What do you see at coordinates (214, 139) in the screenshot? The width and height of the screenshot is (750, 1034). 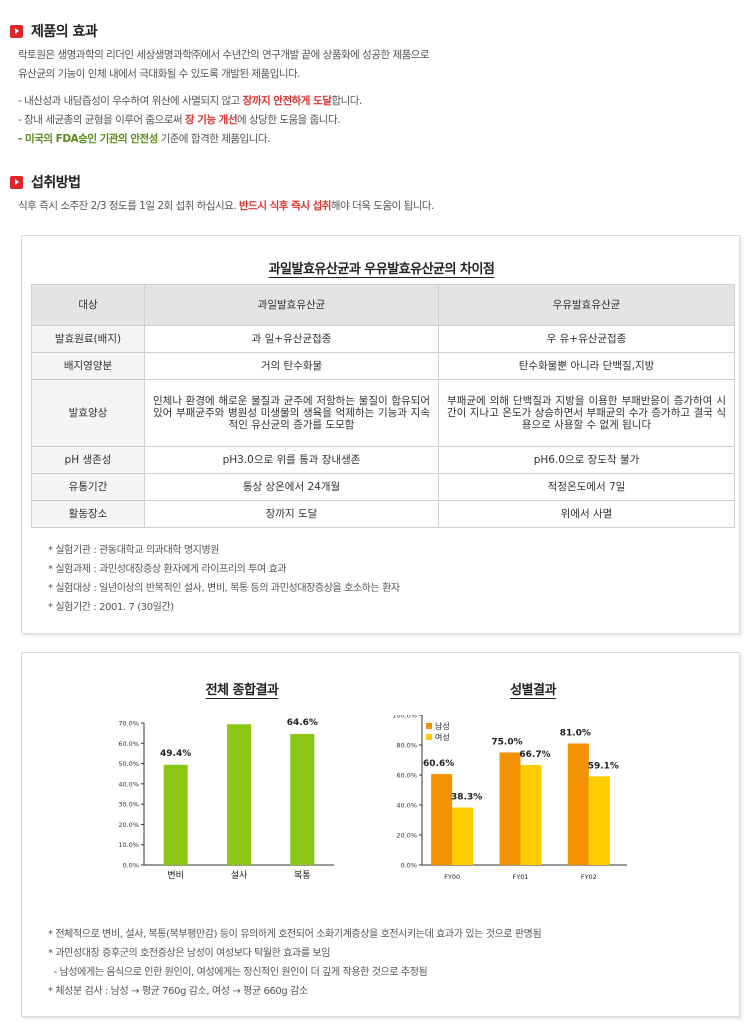 I see `effect-point-text-end: 기준에 합격한 제품입니다.` at bounding box center [214, 139].